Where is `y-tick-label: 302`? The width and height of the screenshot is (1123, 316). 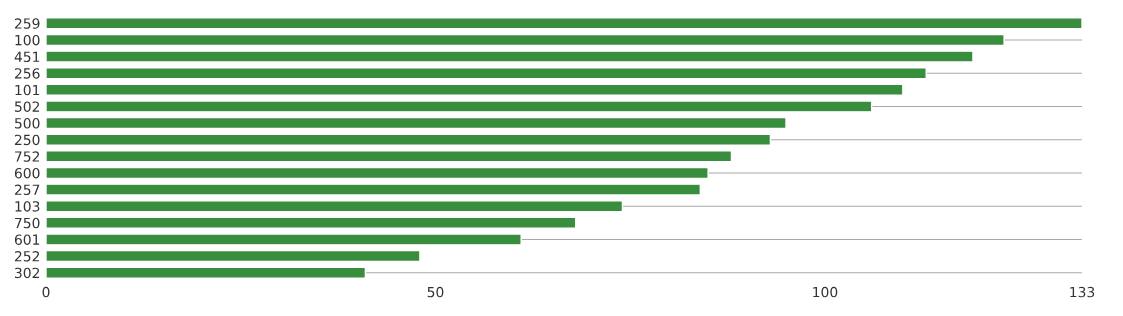 y-tick-label: 302 is located at coordinates (27, 273).